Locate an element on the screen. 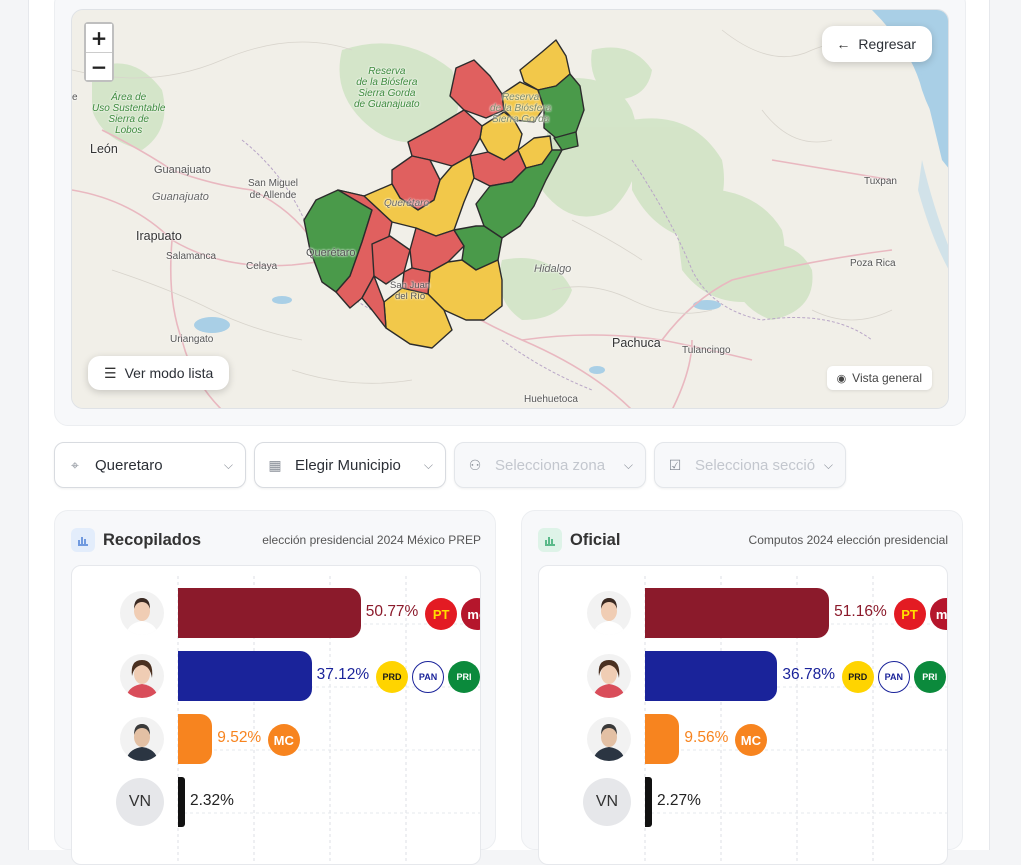  chart-row: 51.16% PTmo is located at coordinates (743, 613).